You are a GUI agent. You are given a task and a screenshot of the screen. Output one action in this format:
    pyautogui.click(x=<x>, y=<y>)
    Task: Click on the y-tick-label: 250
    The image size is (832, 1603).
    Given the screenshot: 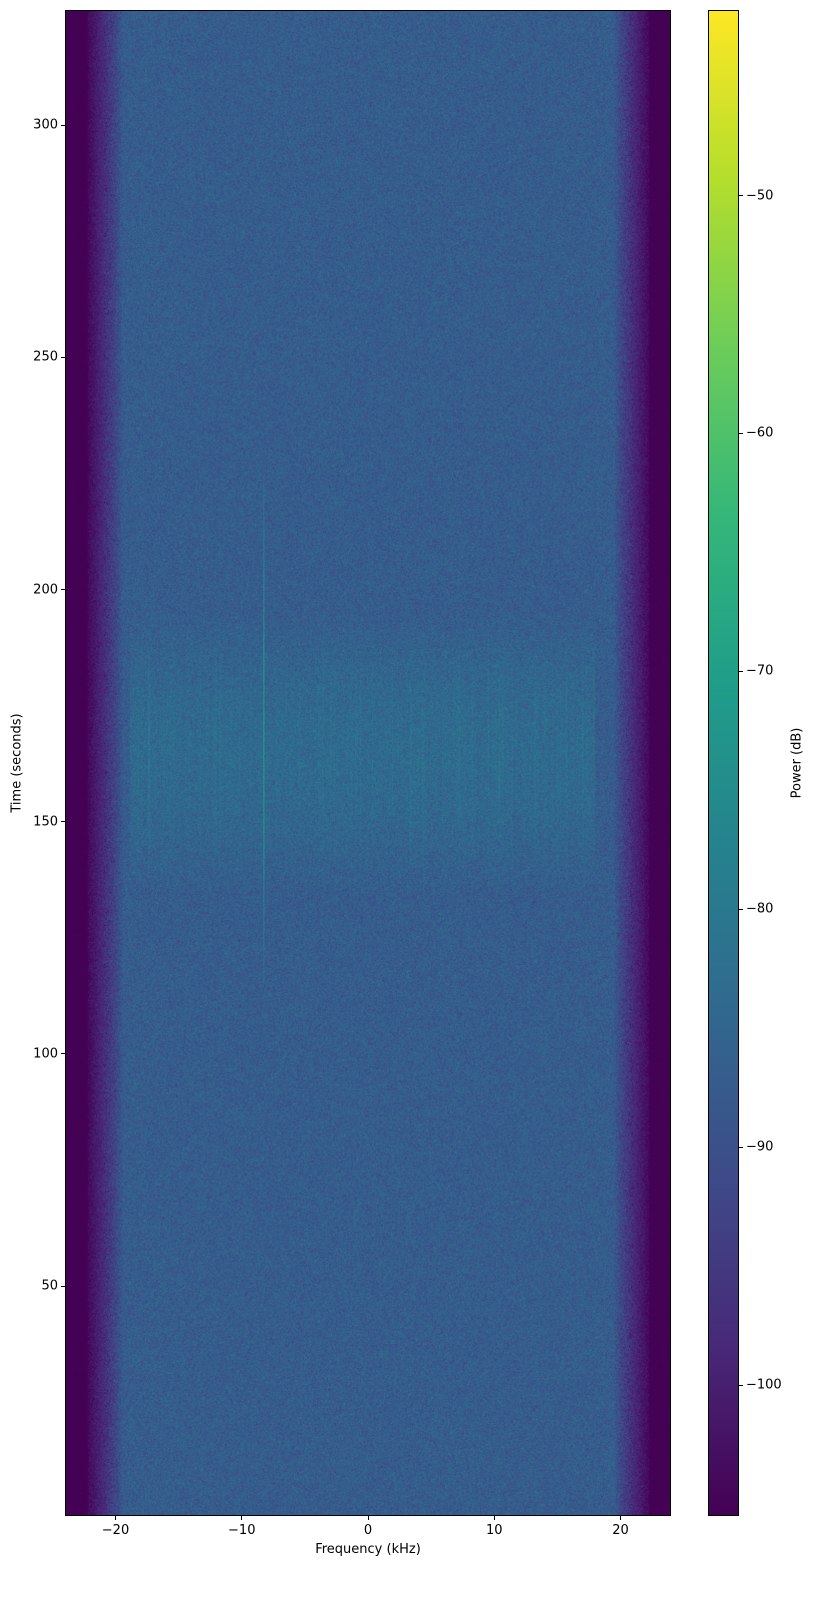 What is the action you would take?
    pyautogui.click(x=45, y=357)
    